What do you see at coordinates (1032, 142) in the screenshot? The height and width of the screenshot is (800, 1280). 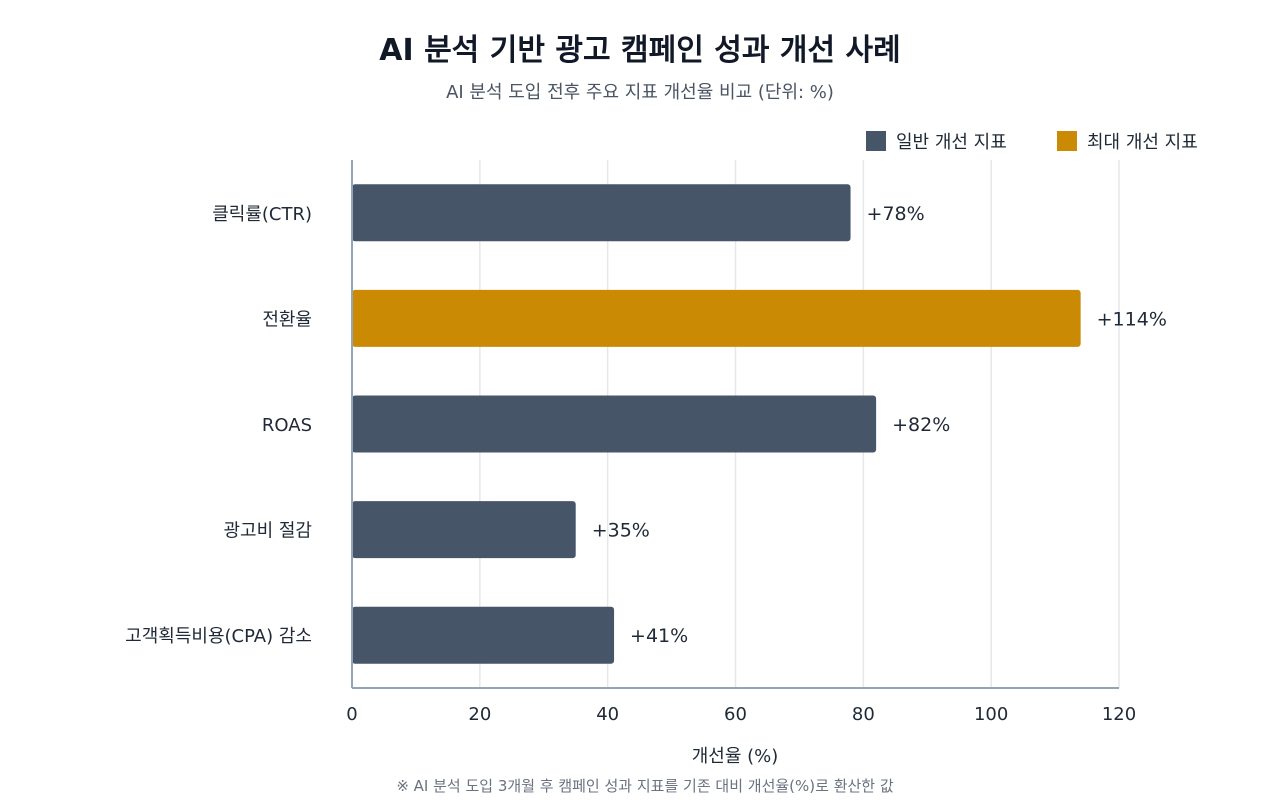 I see `legend: 일반 개선 지표 최대 개선 지표` at bounding box center [1032, 142].